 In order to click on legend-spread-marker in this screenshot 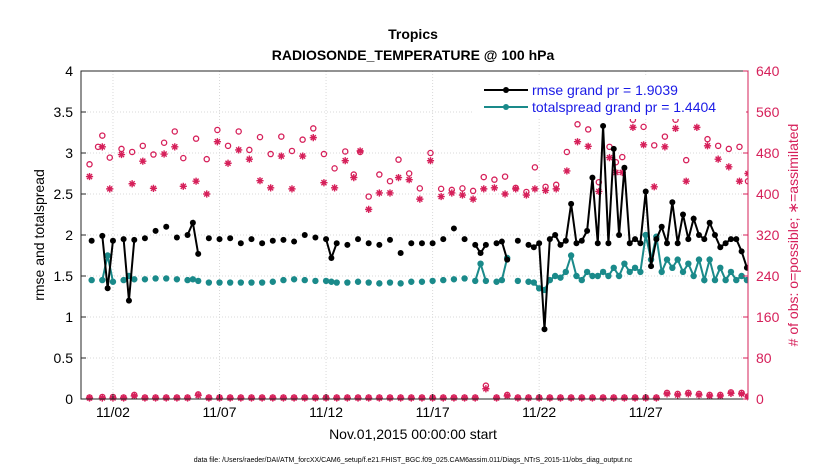, I will do `click(506, 107)`.